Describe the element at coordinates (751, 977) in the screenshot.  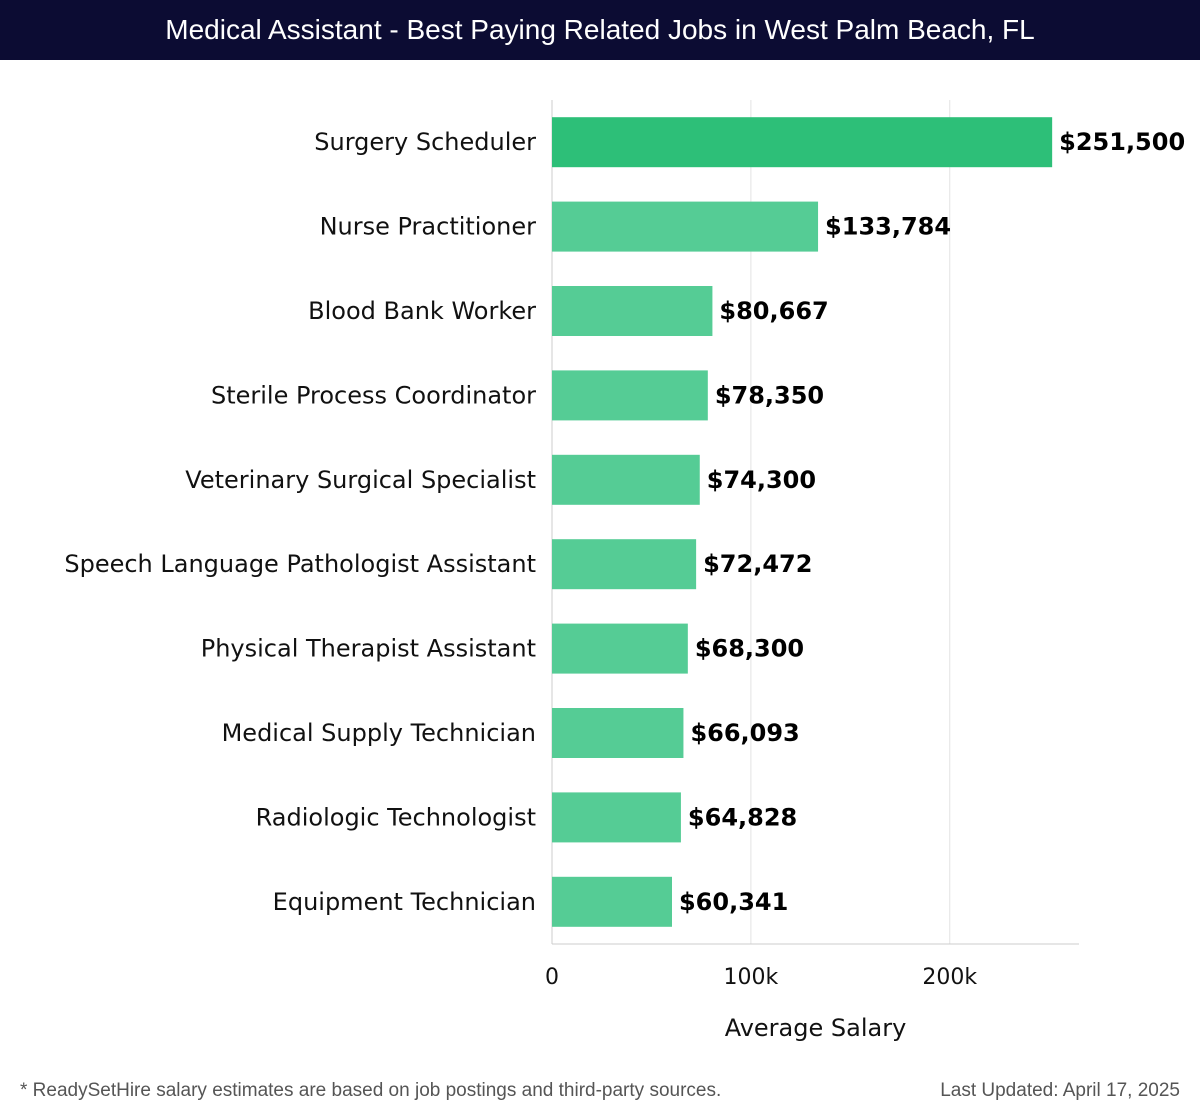
I see `x-tick-label: 100k` at that location.